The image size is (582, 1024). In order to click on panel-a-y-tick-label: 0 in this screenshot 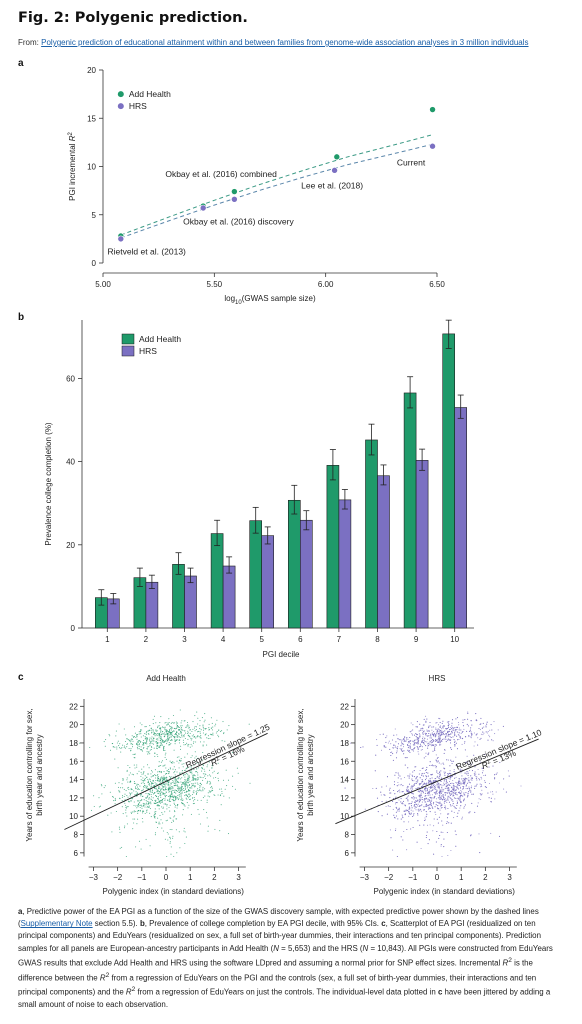, I will do `click(94, 263)`.